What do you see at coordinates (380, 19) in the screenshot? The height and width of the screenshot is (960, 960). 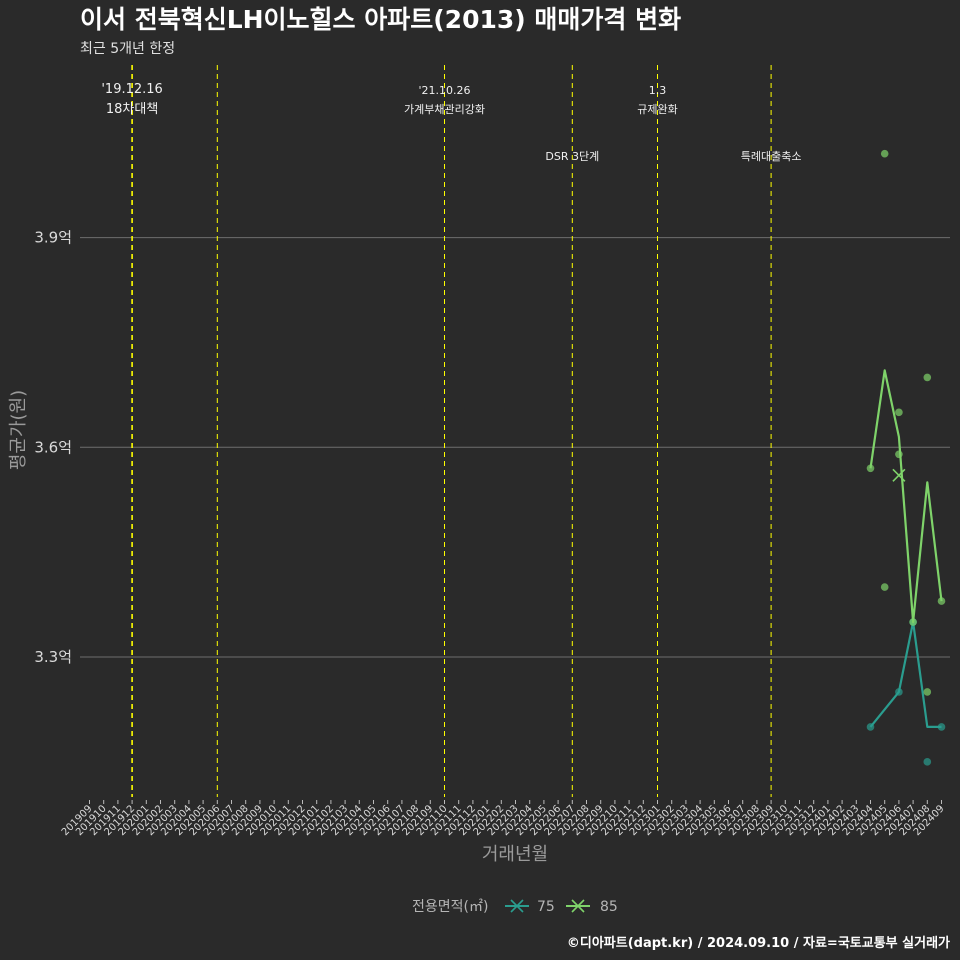 I see `chart-title: 이서 전북혁신LH이노힐스 아파트(2013) 매매가격 변화` at bounding box center [380, 19].